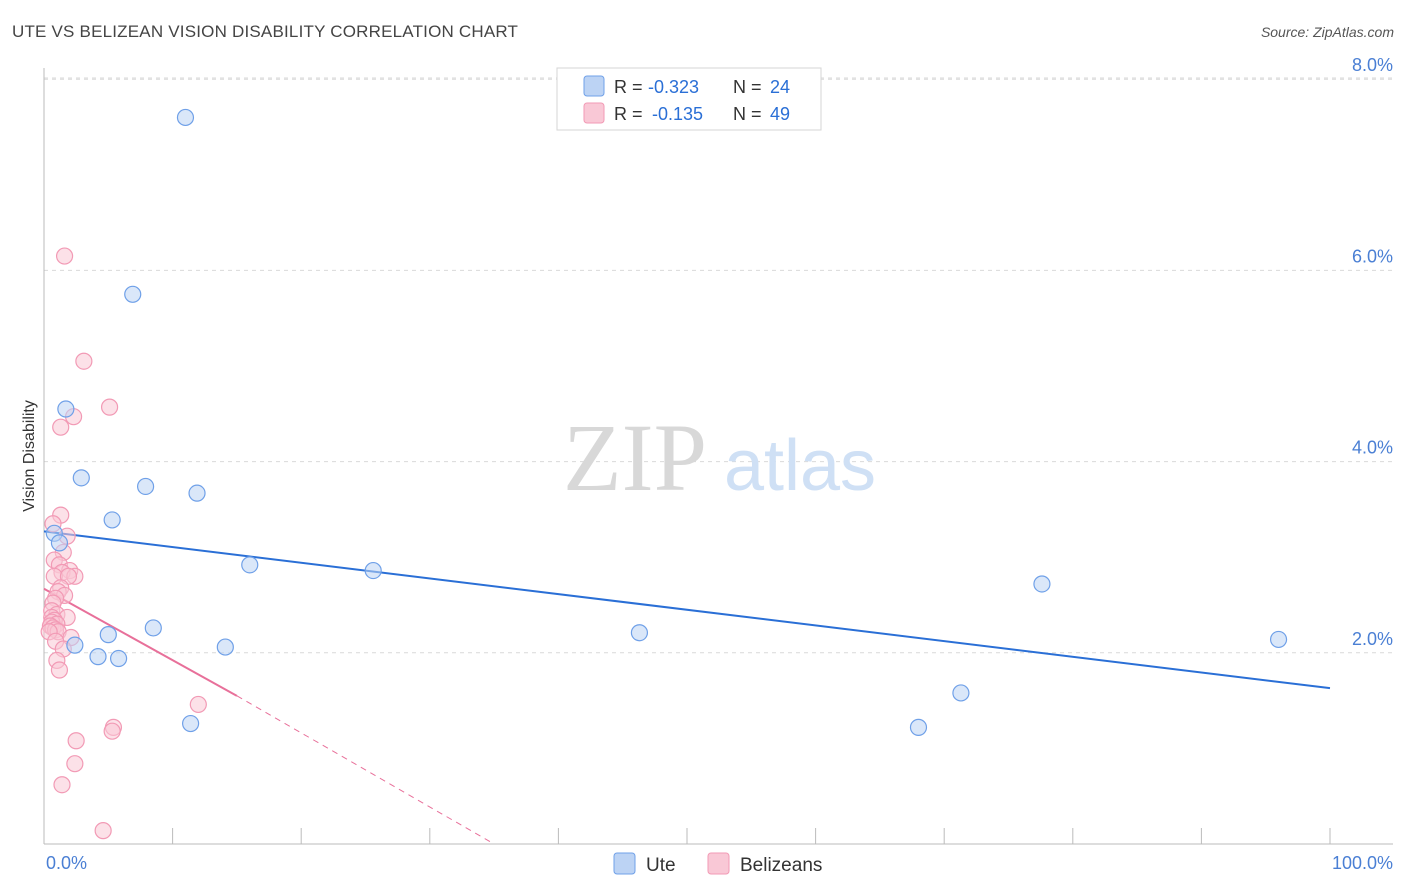 This screenshot has width=1406, height=892. Describe the element at coordinates (689, 99) in the screenshot. I see `legend-box: R = -0.323 N = 24 R = -0.135 N = 49` at that location.